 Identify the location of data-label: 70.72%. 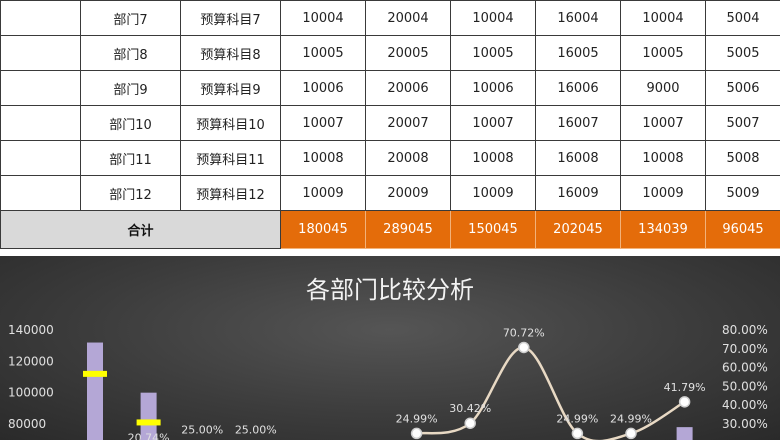
(524, 332).